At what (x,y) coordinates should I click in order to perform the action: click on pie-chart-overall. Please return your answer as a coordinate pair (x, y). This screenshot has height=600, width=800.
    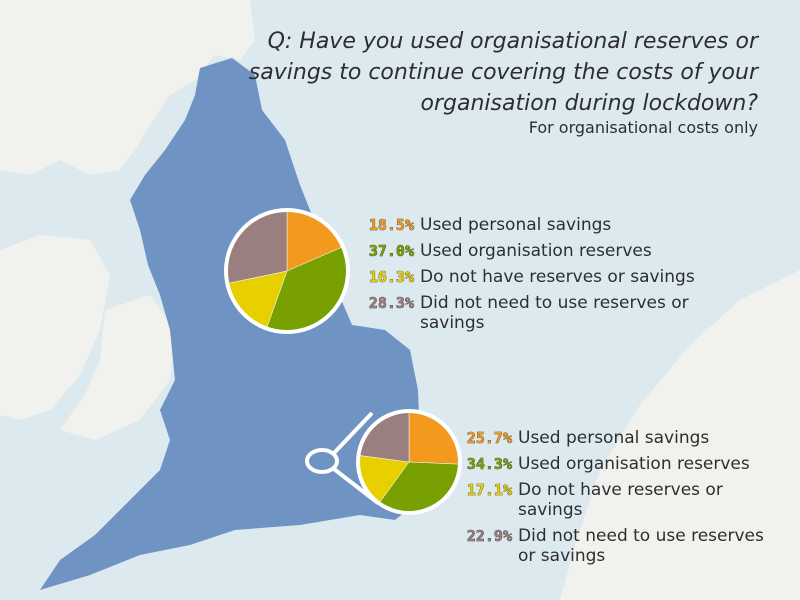
    Looking at the image, I should click on (287, 271).